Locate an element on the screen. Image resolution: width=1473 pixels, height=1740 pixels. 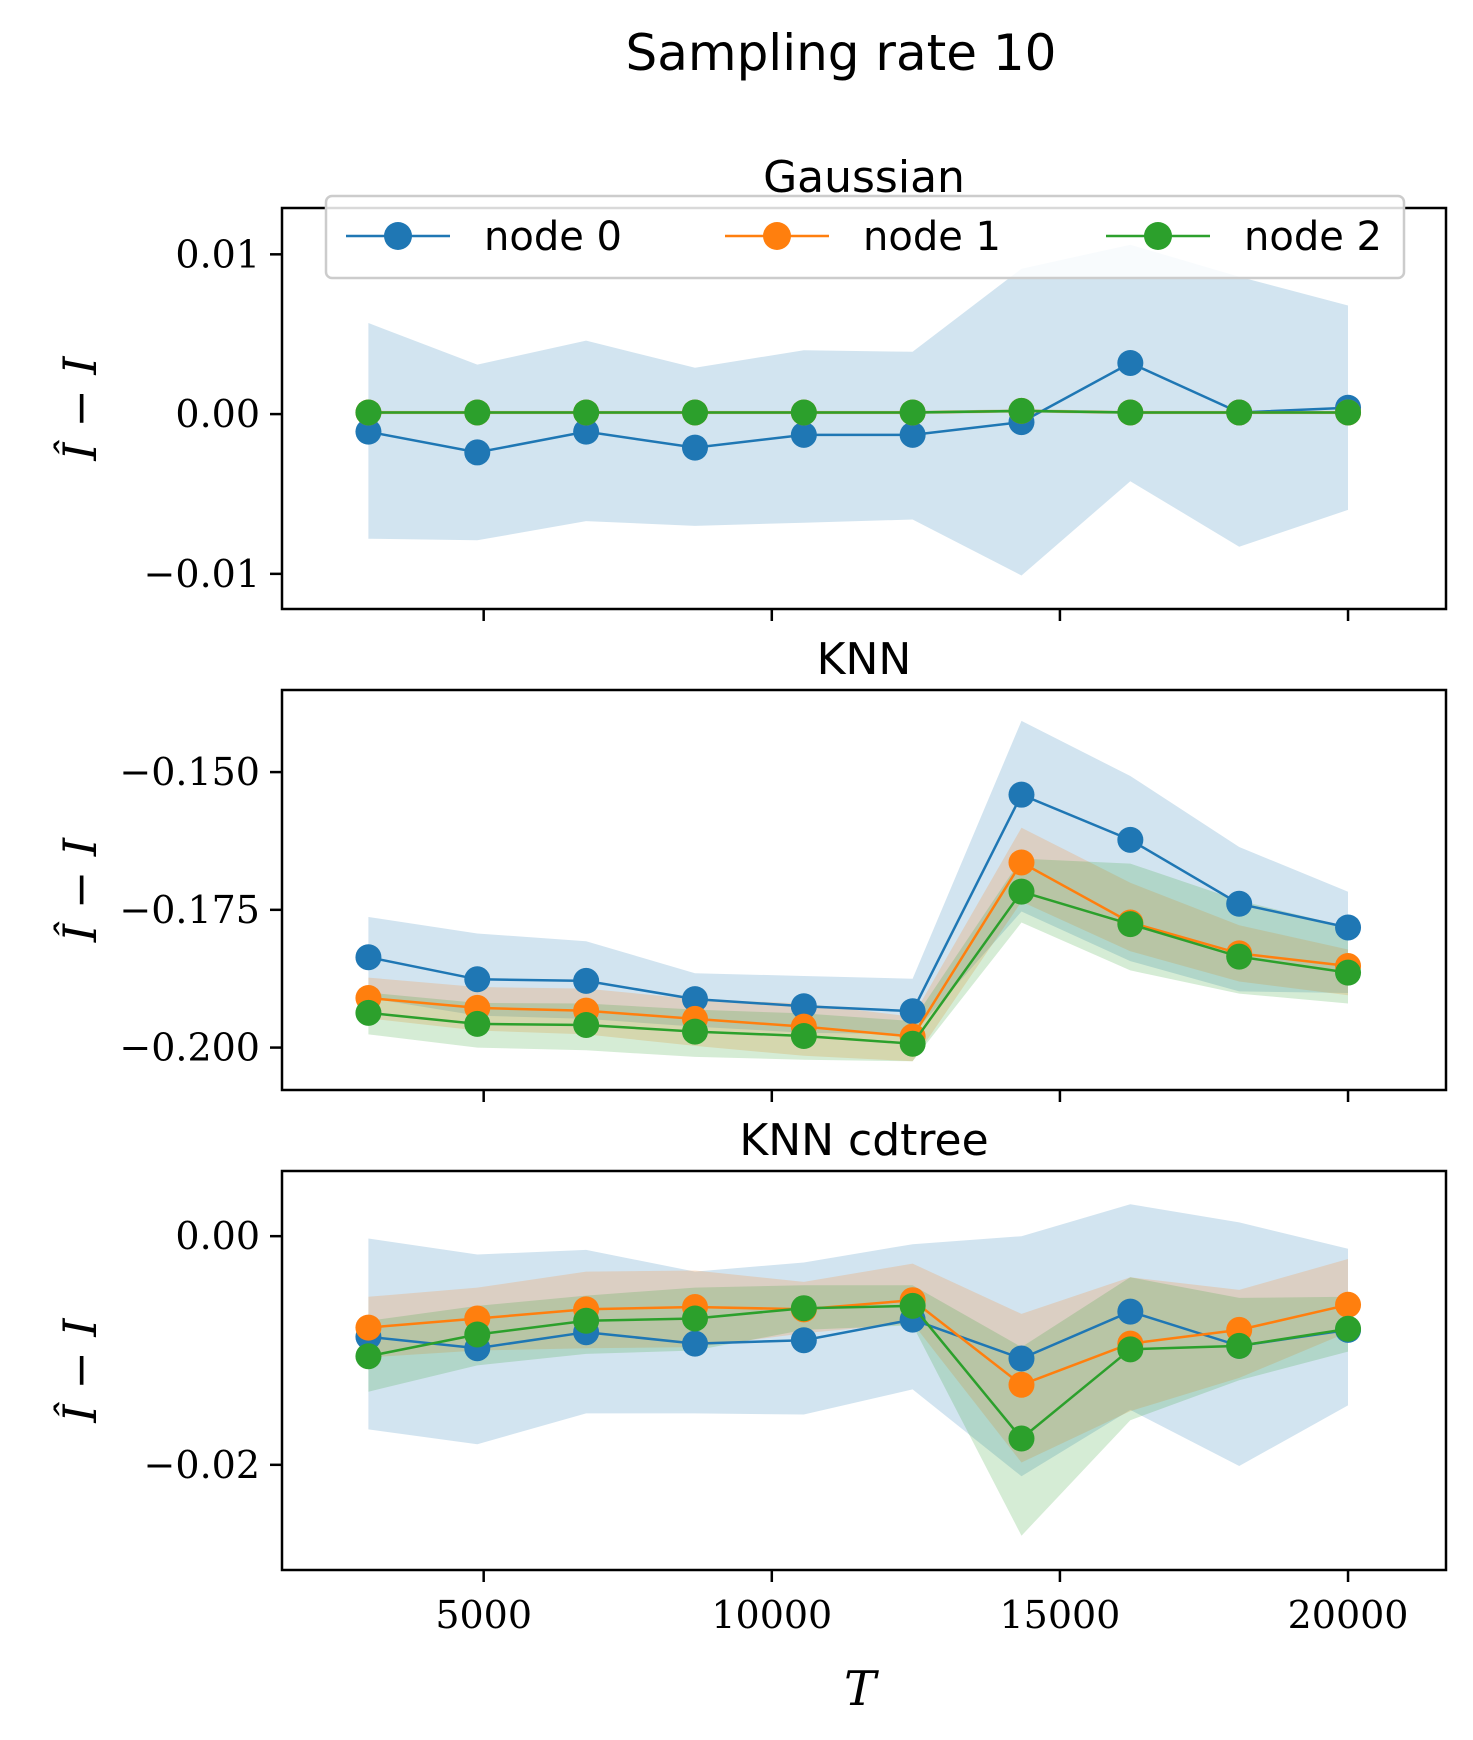
legend-label-node-1: node 1 is located at coordinates (932, 237).